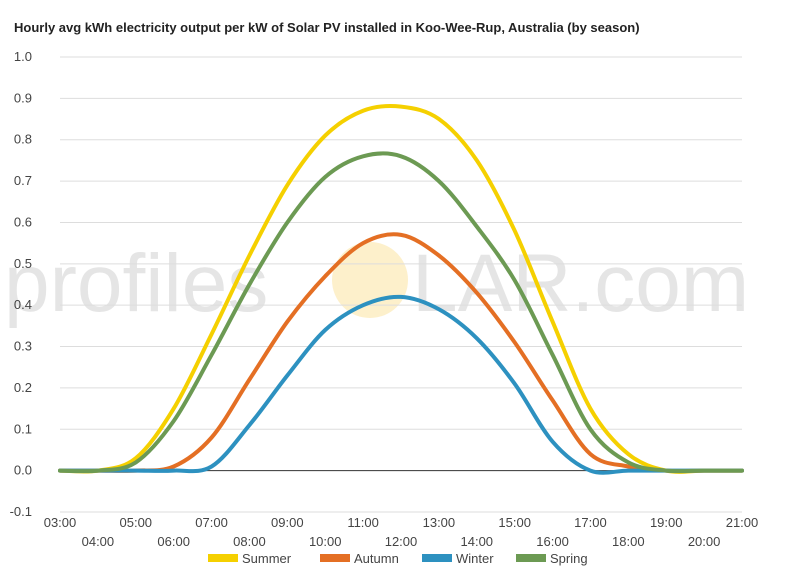 This screenshot has height=570, width=800. Describe the element at coordinates (325, 541) in the screenshot. I see `x-tick-label: 10:00` at that location.